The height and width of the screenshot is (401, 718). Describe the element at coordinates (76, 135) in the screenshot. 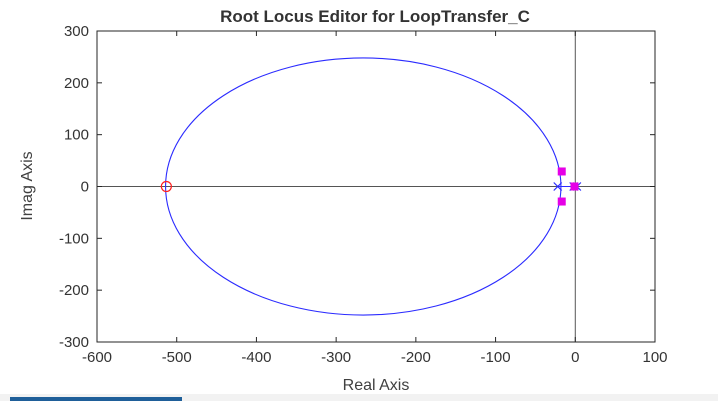

I see `y-tick-label: 100` at that location.